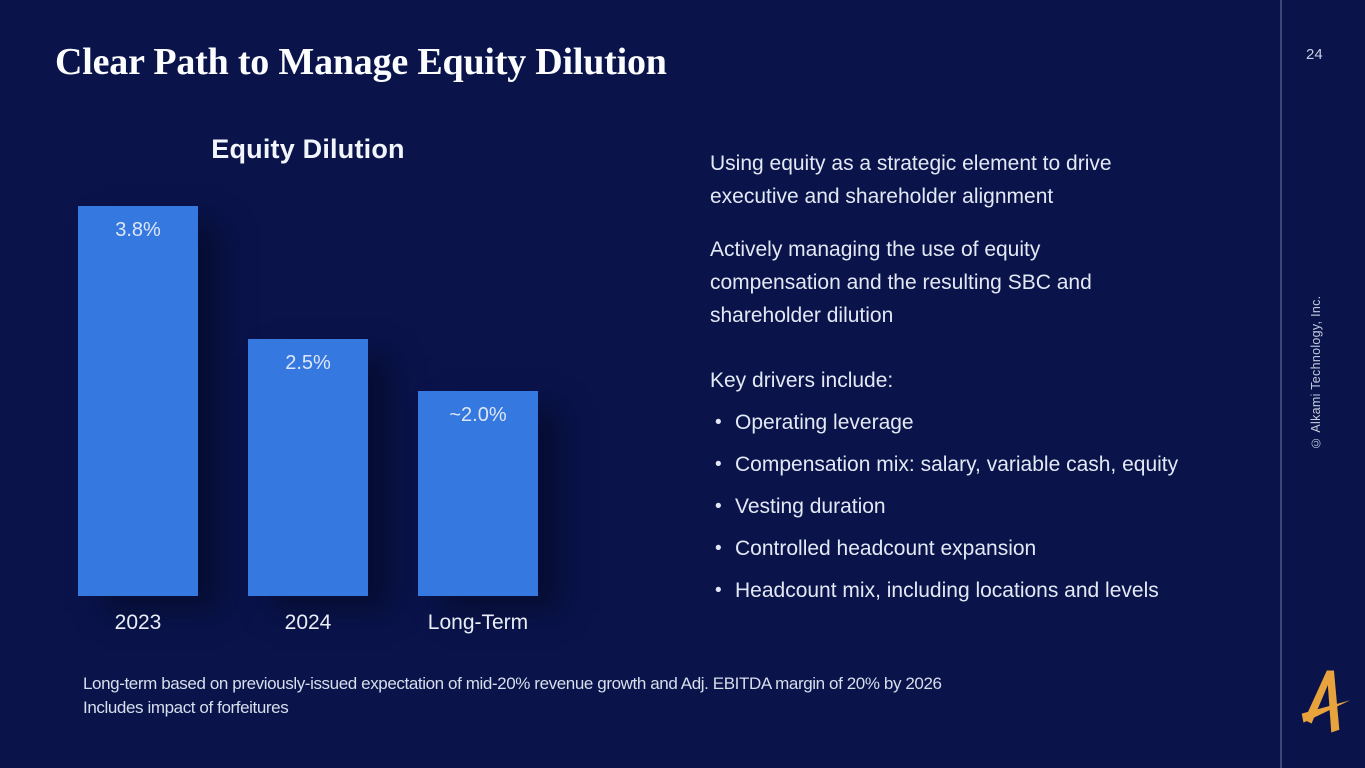 The image size is (1365, 768). What do you see at coordinates (138, 622) in the screenshot?
I see `bar-category-label: 2023` at bounding box center [138, 622].